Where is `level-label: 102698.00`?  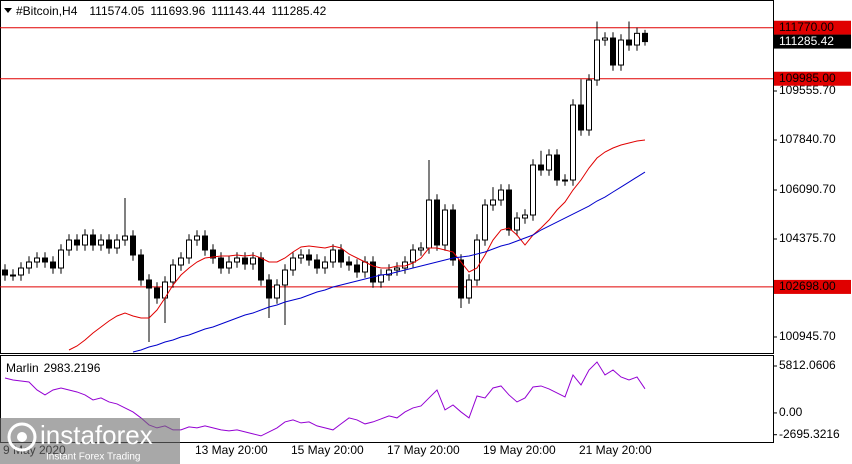 level-label: 102698.00 is located at coordinates (807, 286).